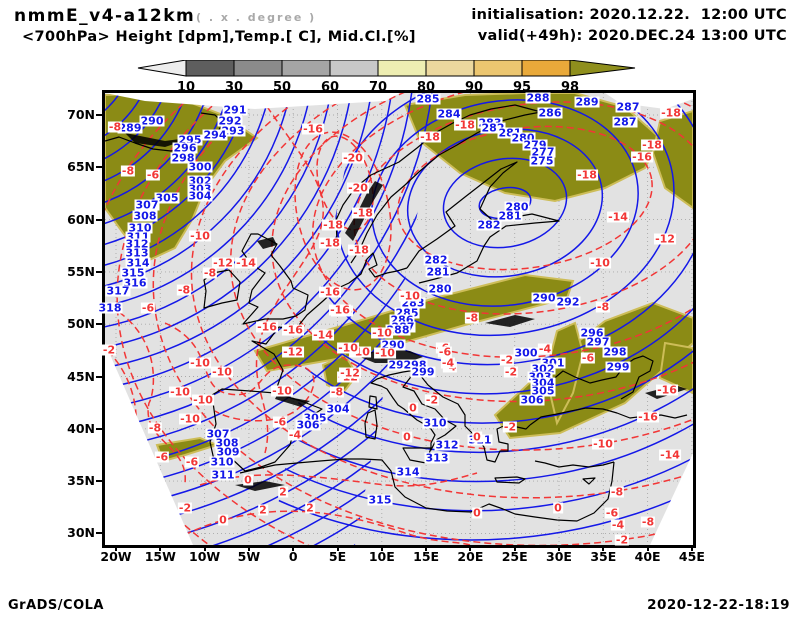  I want to click on height-contour-label: 289, so click(130, 128).